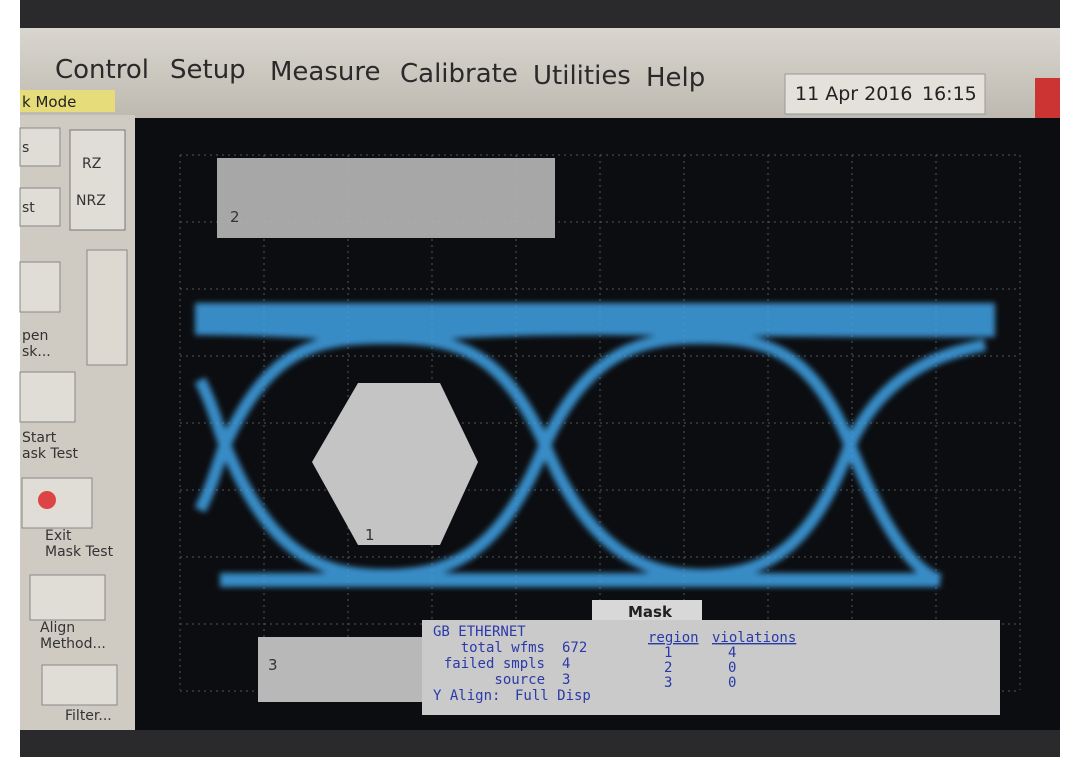 The height and width of the screenshot is (757, 1066). What do you see at coordinates (673, 638) in the screenshot?
I see `table-header: region` at bounding box center [673, 638].